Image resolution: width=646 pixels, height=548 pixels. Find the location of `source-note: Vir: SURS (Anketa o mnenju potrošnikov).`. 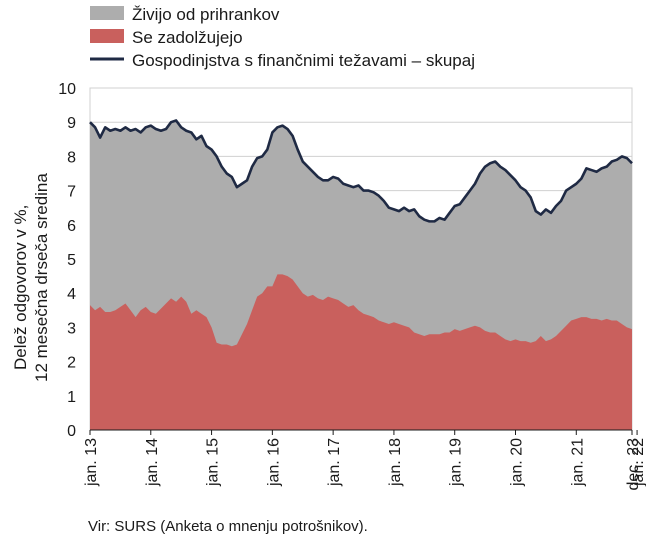

source-note: Vir: SURS (Anketa o mnenju potrošnikov). is located at coordinates (228, 526).